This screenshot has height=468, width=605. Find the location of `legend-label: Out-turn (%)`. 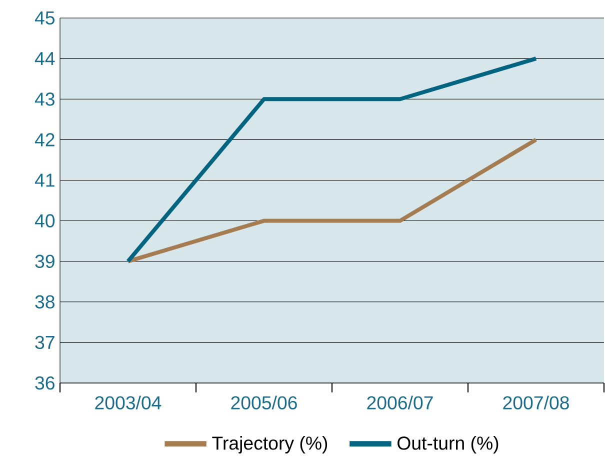

legend-label: Out-turn (%) is located at coordinates (448, 445).